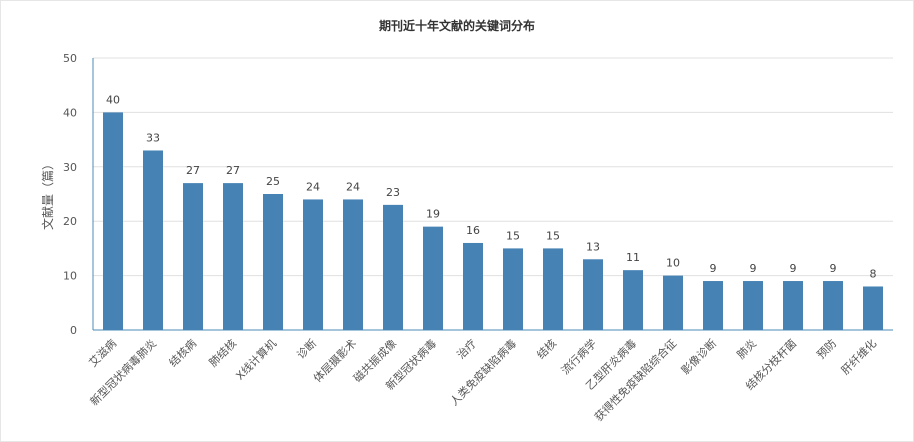  Describe the element at coordinates (153, 137) in the screenshot. I see `value-label: 33` at that location.